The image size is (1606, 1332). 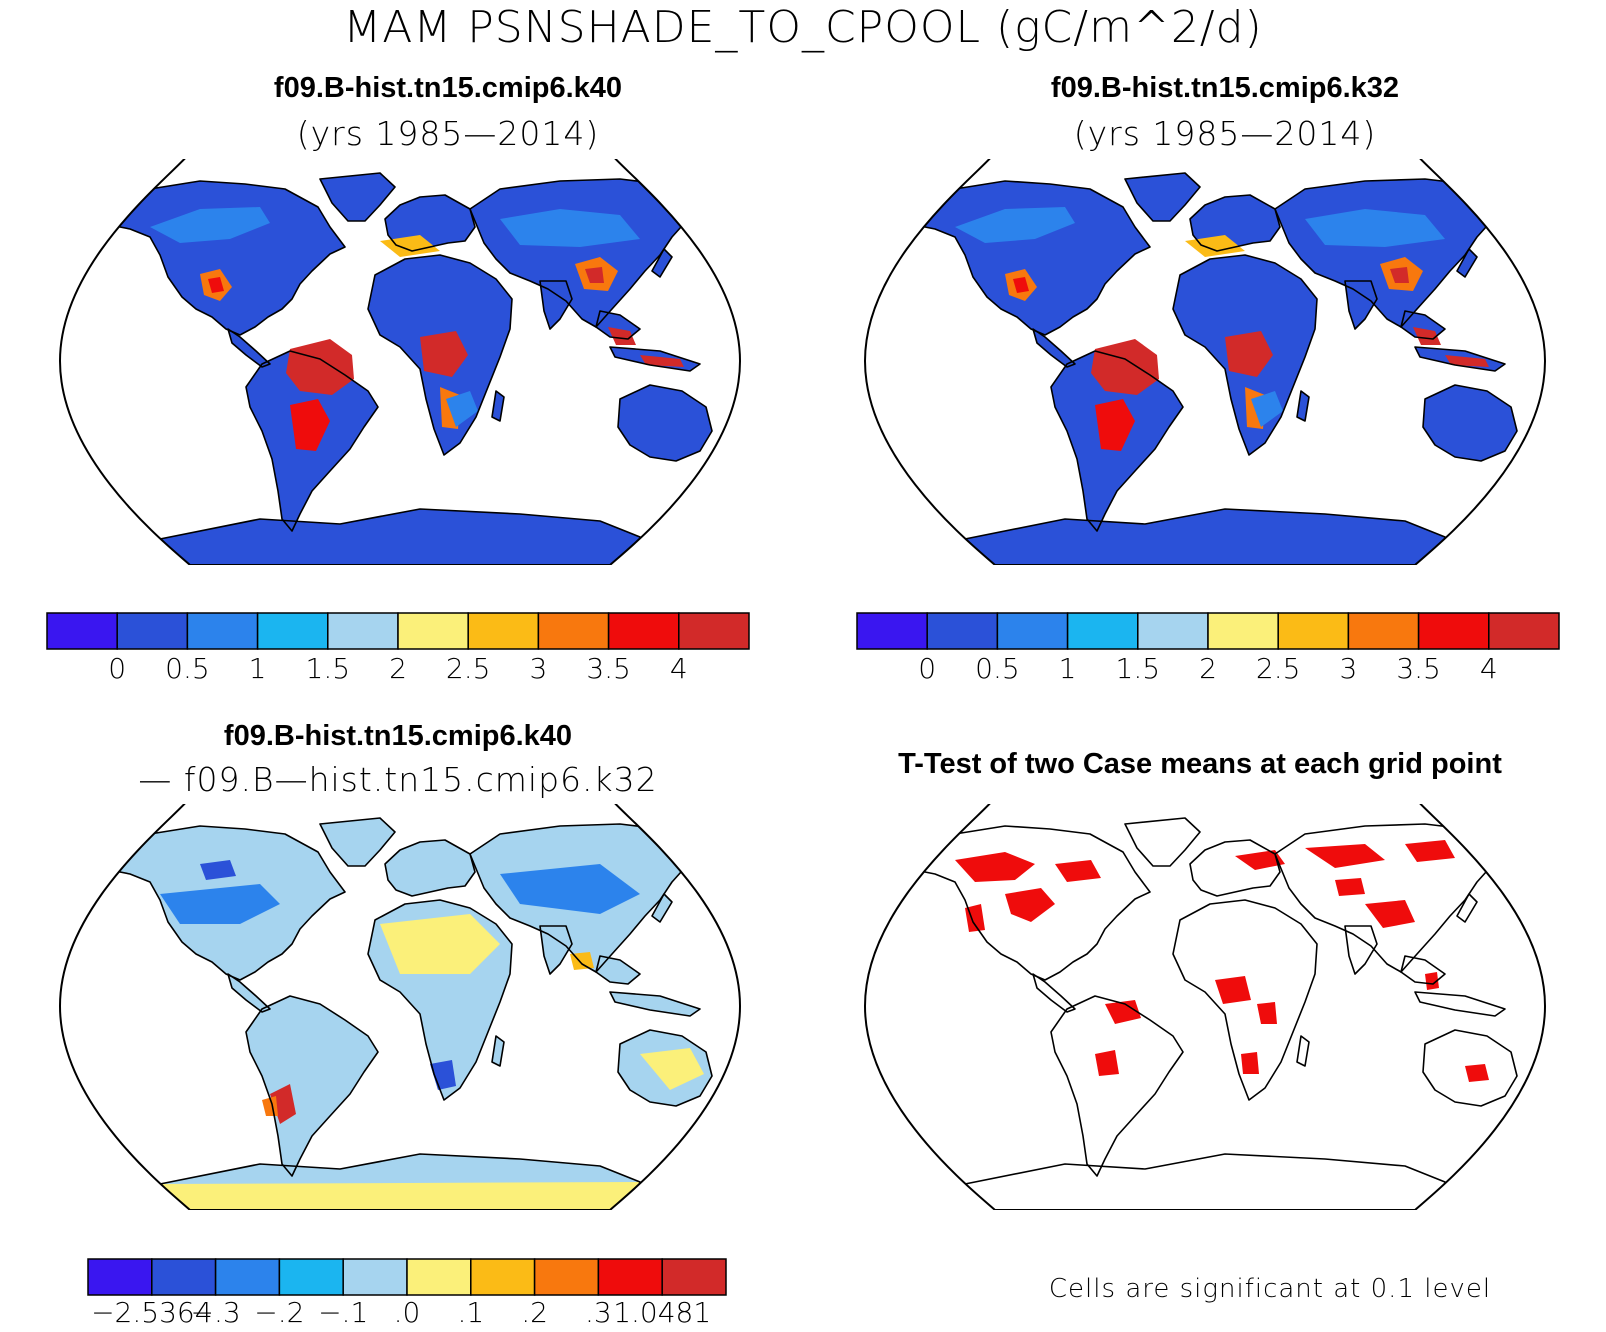 I want to click on map-bottom-right-land-samerica, so click(x=1117, y=1086).